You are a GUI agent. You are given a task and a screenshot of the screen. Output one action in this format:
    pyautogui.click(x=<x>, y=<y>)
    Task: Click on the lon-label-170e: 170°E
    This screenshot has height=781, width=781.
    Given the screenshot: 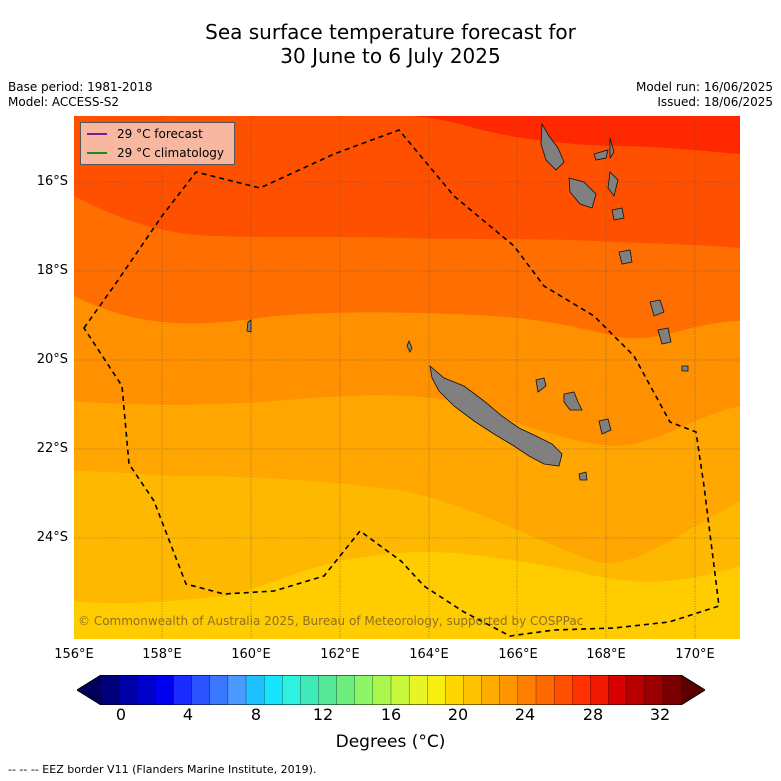 What is the action you would take?
    pyautogui.click(x=695, y=654)
    